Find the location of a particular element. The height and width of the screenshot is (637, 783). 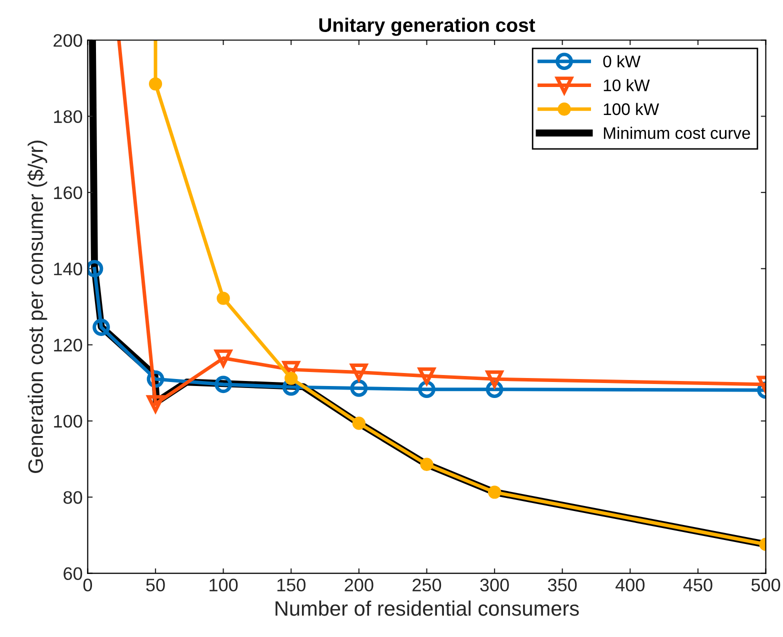

y-tick-label: 180 is located at coordinates (68, 117).